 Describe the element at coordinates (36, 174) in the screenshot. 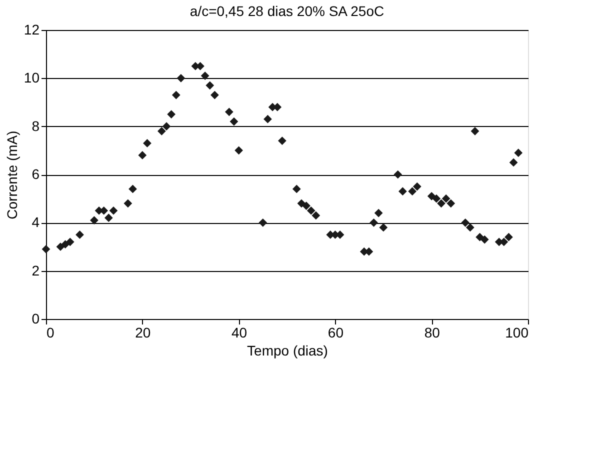

I see `y-tick-label: 6` at that location.